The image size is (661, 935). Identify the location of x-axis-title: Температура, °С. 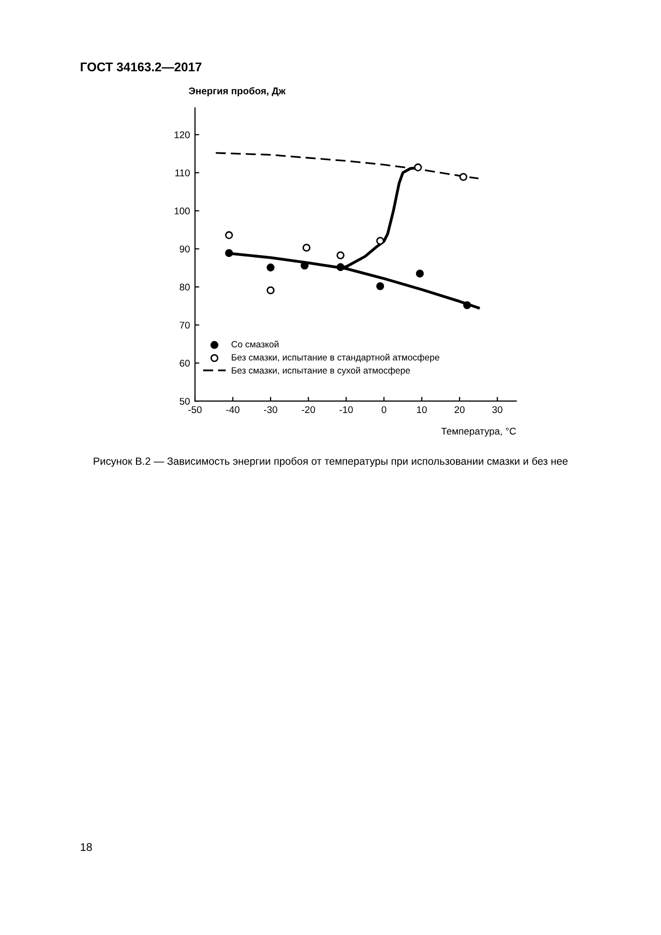
(478, 432).